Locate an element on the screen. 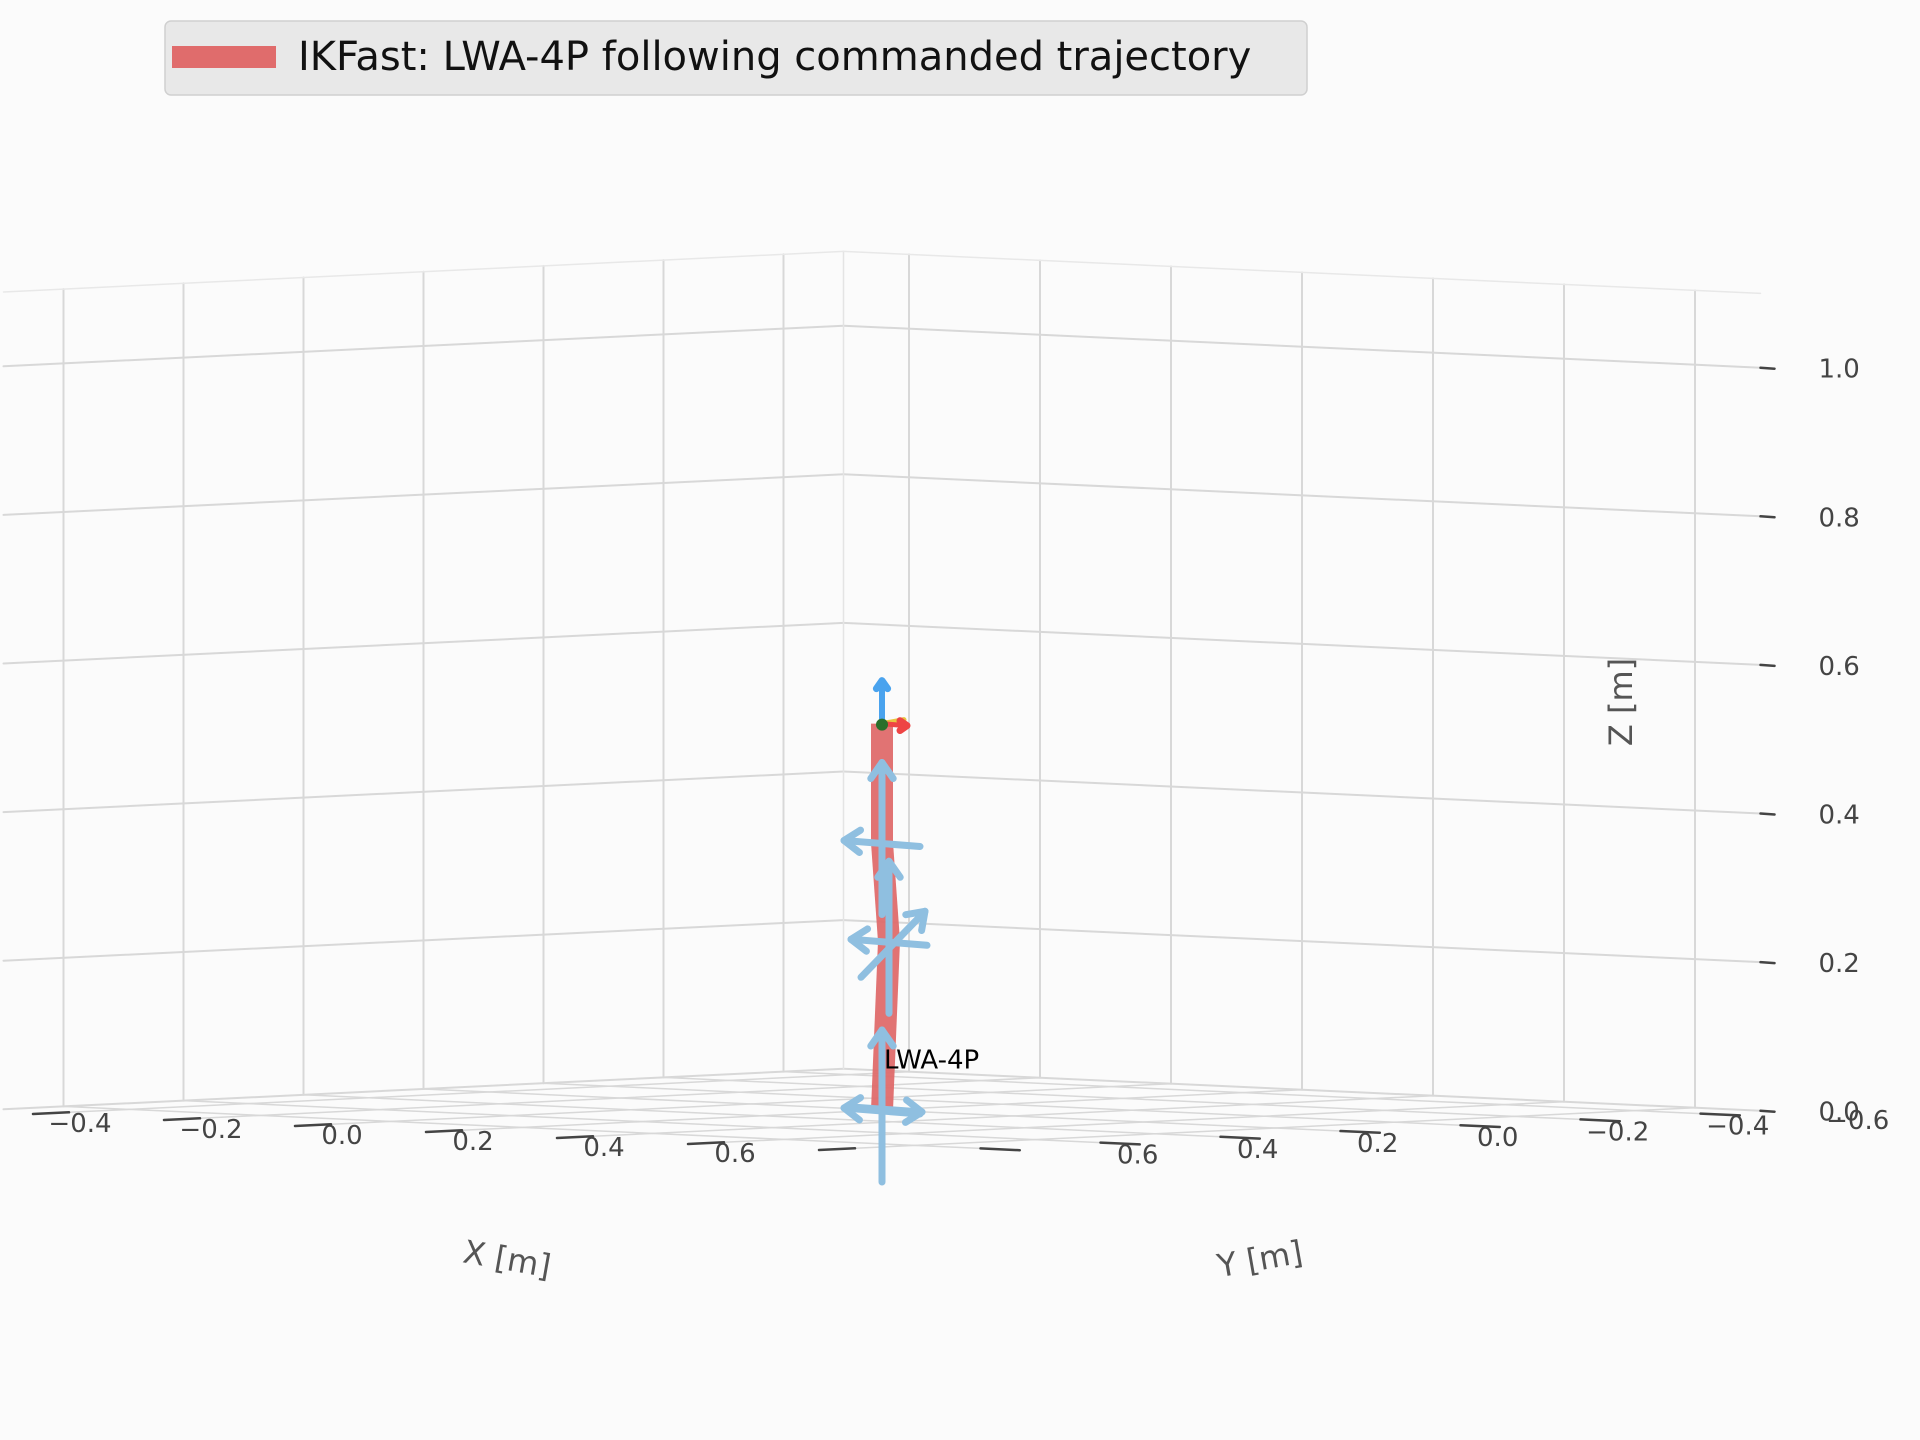 The height and width of the screenshot is (1440, 1920). legend-box is located at coordinates (736, 58).